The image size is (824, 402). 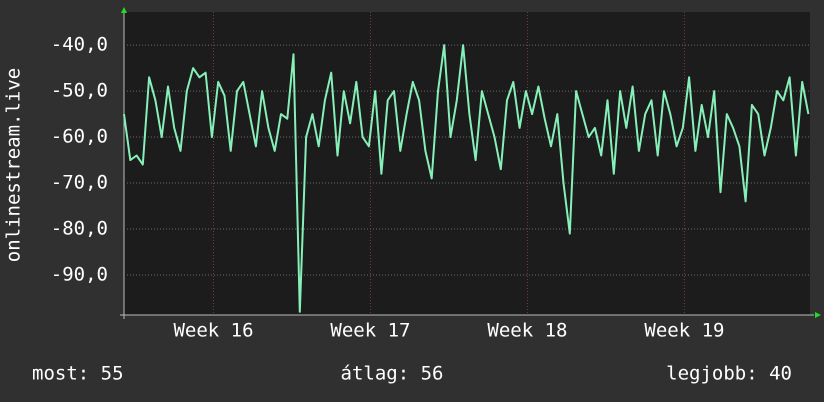 What do you see at coordinates (527, 331) in the screenshot?
I see `x-tick-label: Week 18` at bounding box center [527, 331].